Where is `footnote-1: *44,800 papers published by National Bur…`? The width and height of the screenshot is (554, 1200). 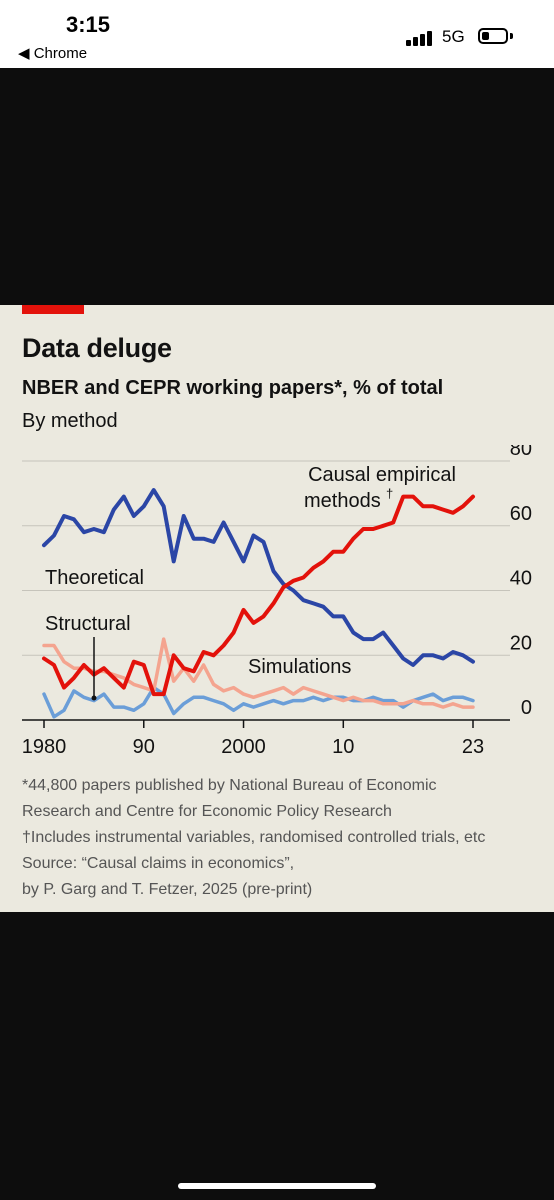 footnote-1: *44,800 papers published by National Bur… is located at coordinates (229, 785).